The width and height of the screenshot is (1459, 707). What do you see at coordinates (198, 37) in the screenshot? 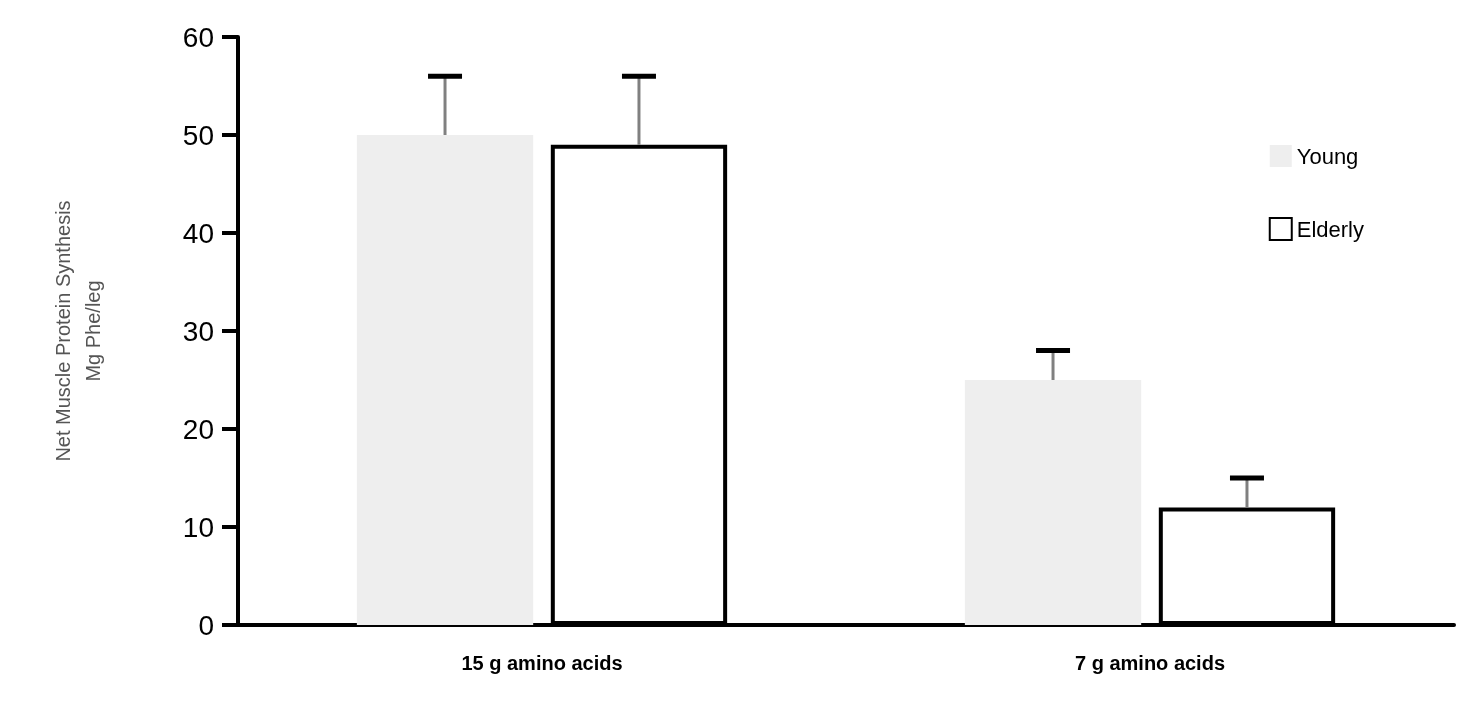
I see `y-tick-label: 60` at bounding box center [198, 37].